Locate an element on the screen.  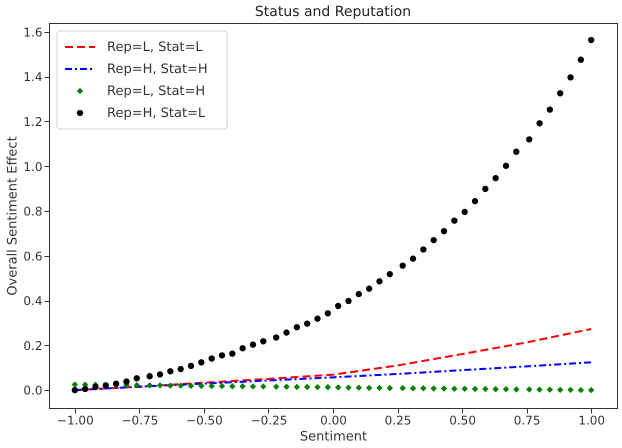
x-tick-label: 0.75 is located at coordinates (527, 421).